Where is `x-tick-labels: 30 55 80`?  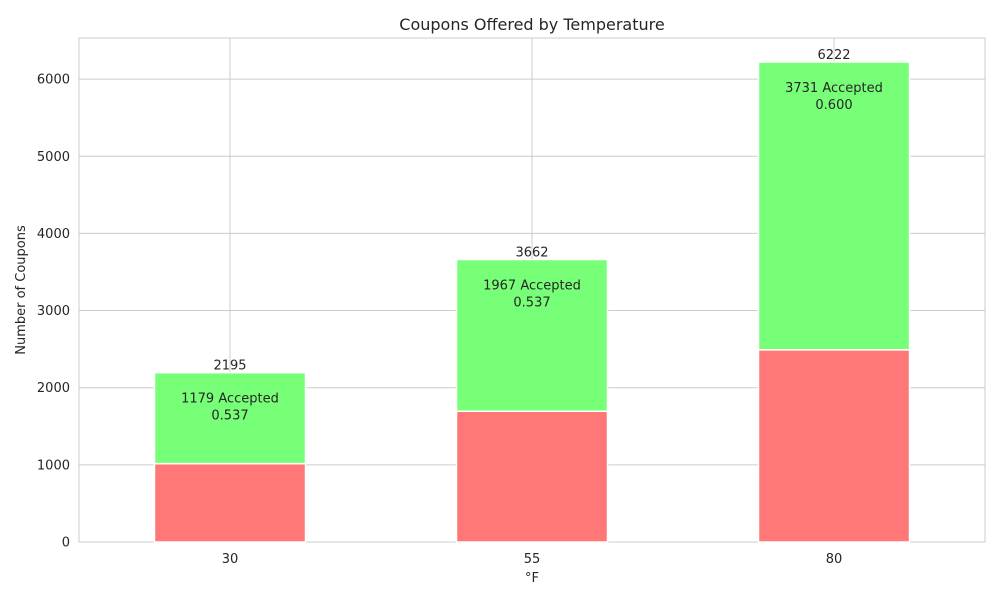
x-tick-labels: 30 55 80 is located at coordinates (532, 559).